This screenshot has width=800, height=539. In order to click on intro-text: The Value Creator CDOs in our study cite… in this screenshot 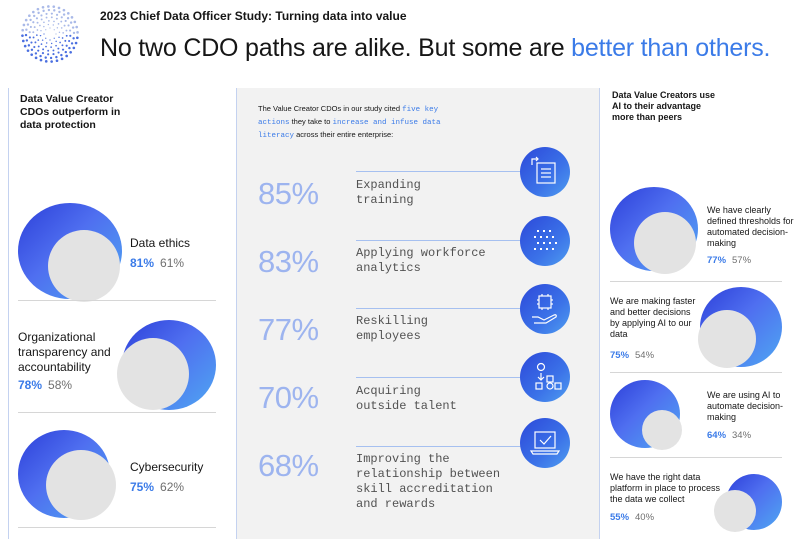, I will do `click(330, 108)`.